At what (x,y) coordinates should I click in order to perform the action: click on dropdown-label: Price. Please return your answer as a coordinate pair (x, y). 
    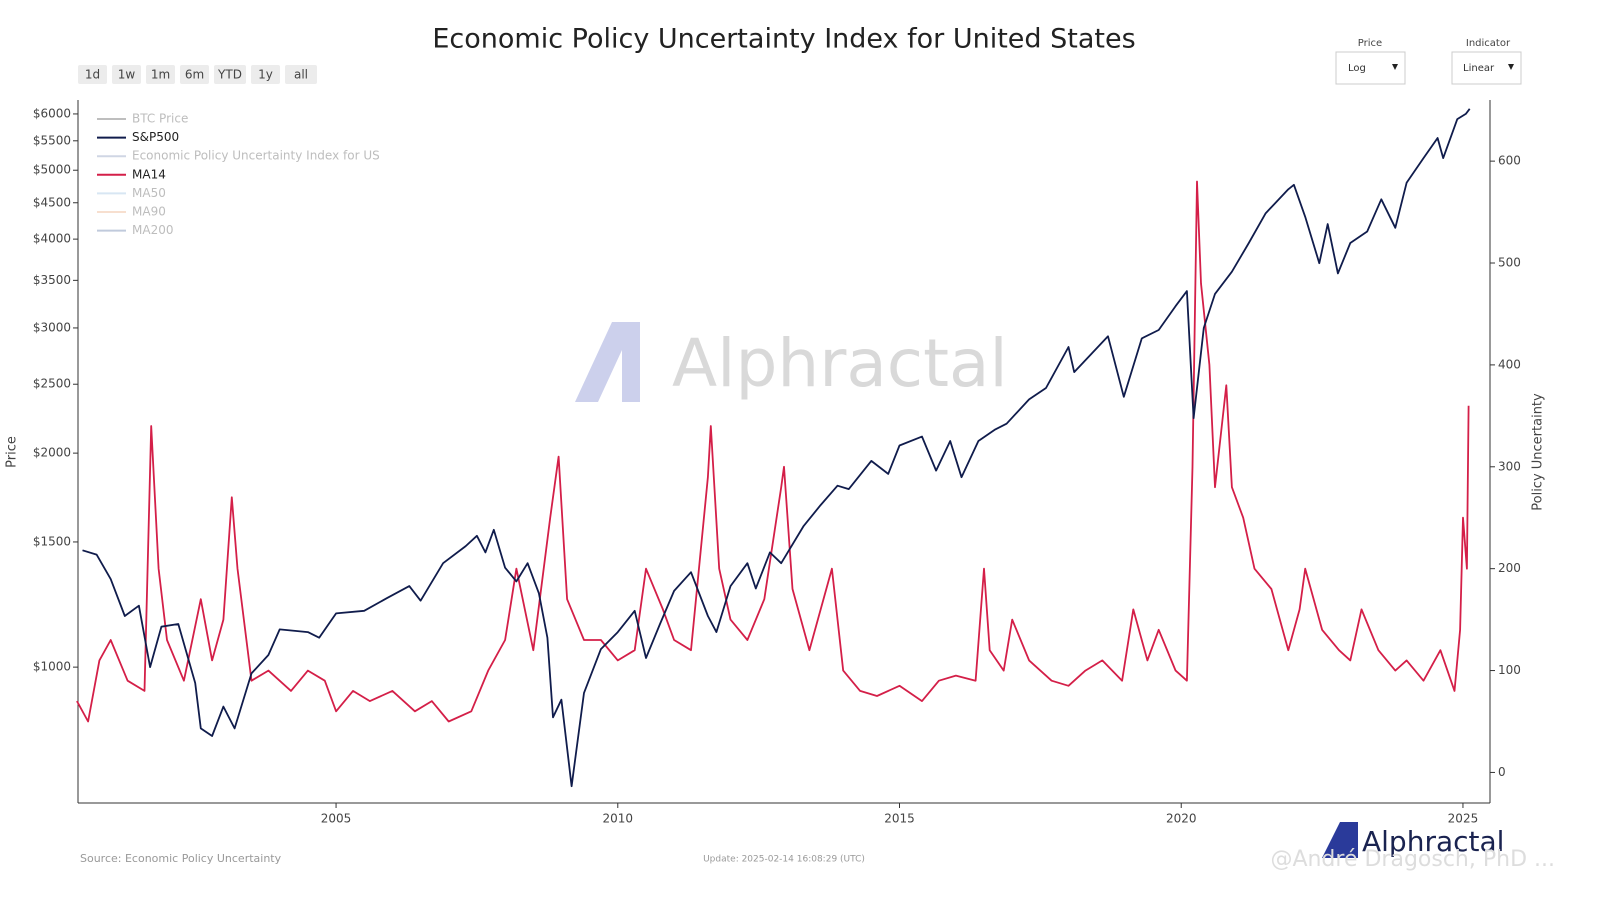
    Looking at the image, I should click on (1370, 43).